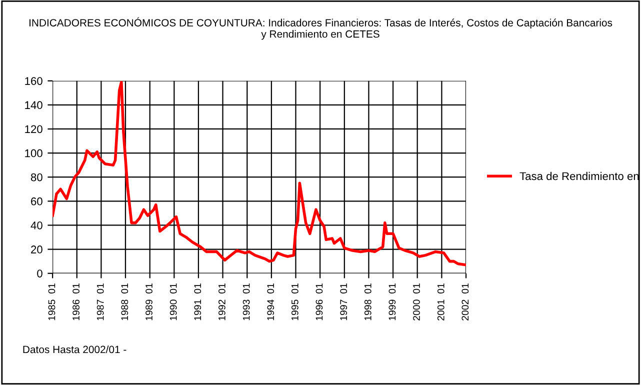 This screenshot has height=385, width=641. I want to click on x-tick-label: 1986 01, so click(76, 302).